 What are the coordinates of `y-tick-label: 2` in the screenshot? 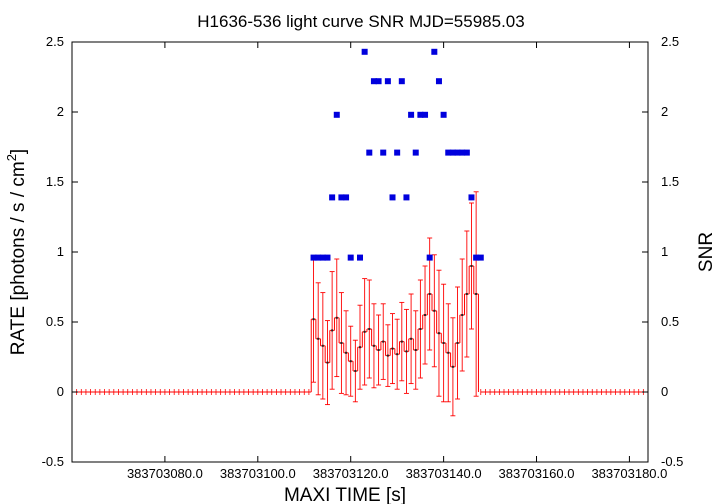 It's located at (60, 111).